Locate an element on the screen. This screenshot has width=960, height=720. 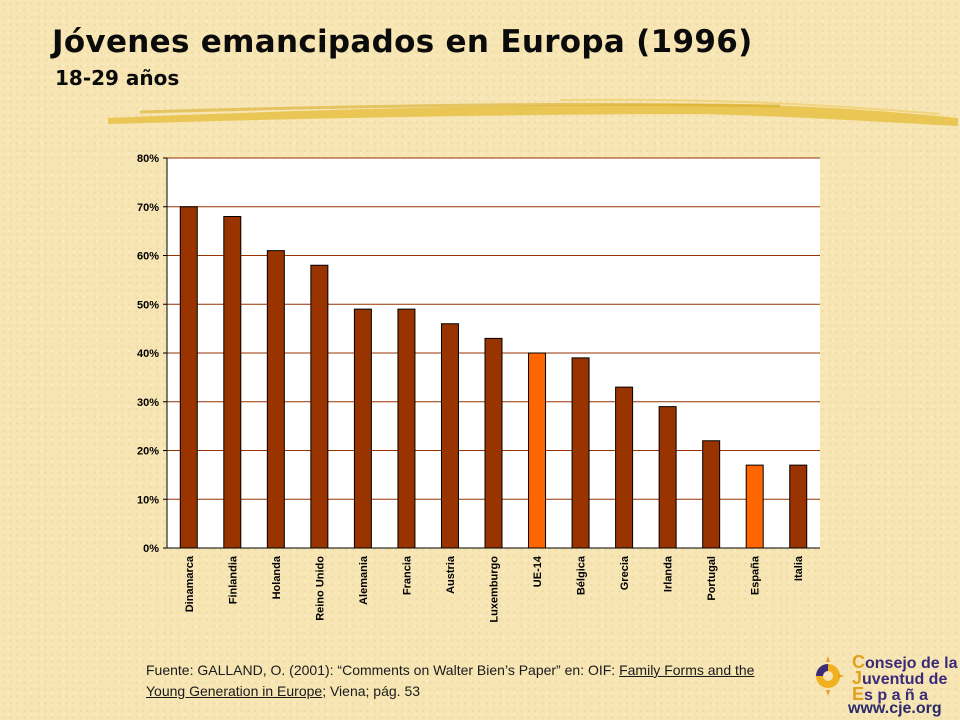
logo-url: www.cje.org is located at coordinates (895, 708).